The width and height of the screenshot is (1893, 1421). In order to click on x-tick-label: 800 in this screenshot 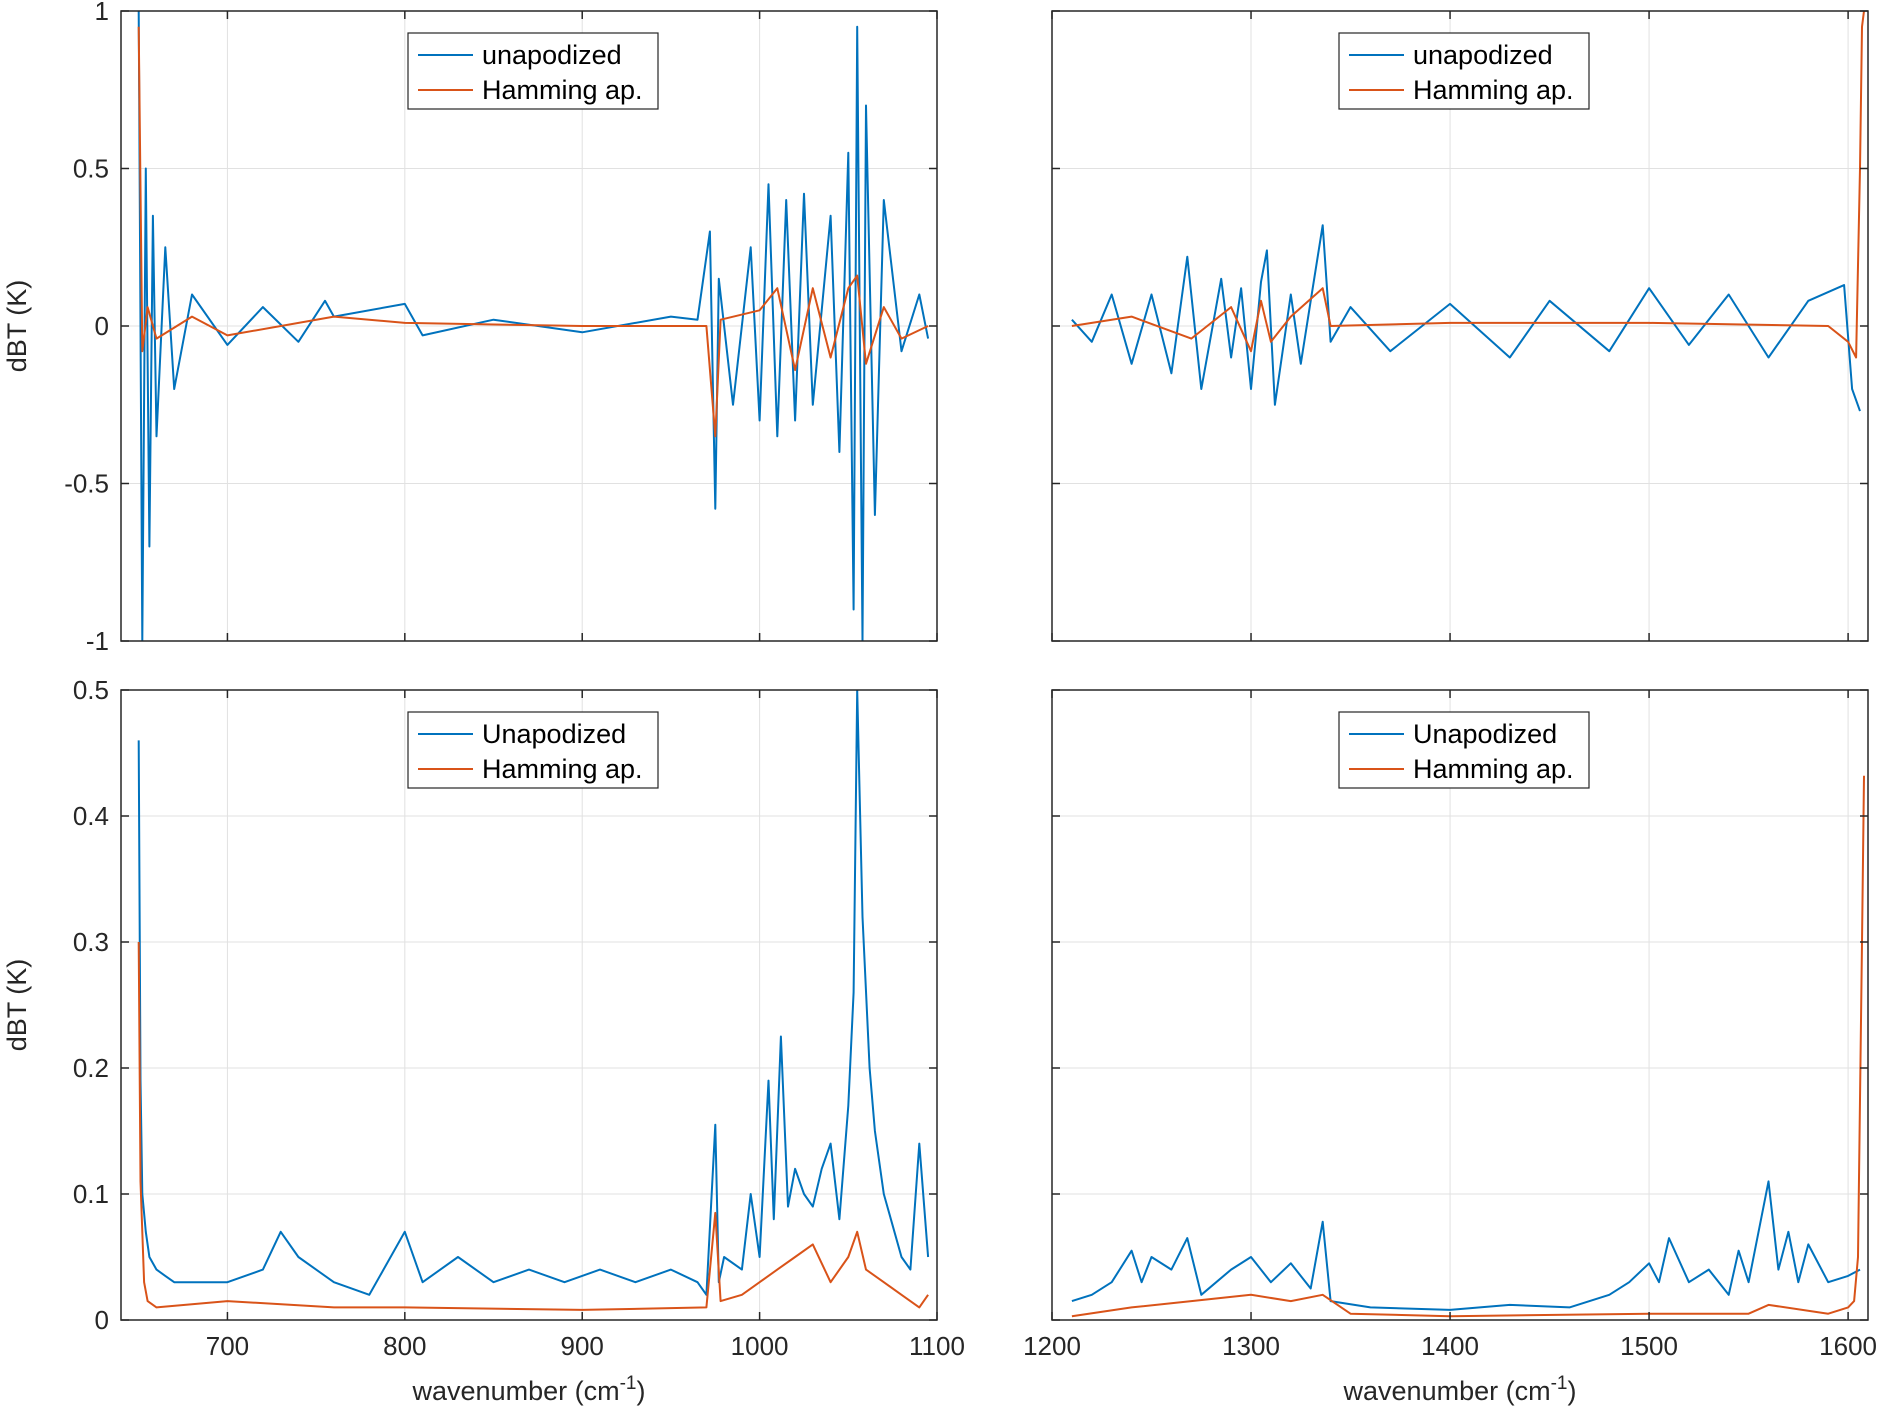, I will do `click(404, 1346)`.